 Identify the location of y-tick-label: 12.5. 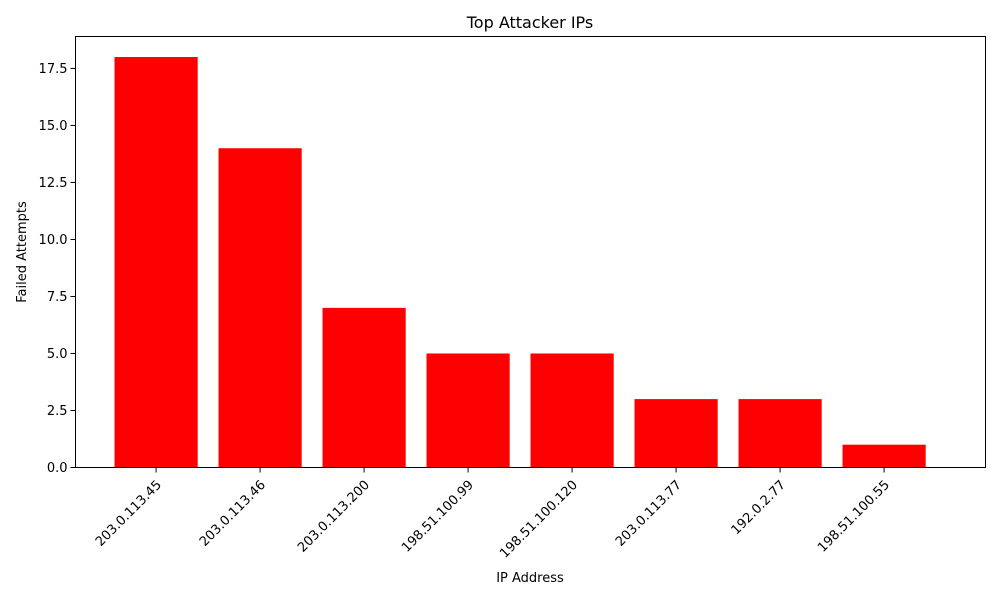
(53, 183).